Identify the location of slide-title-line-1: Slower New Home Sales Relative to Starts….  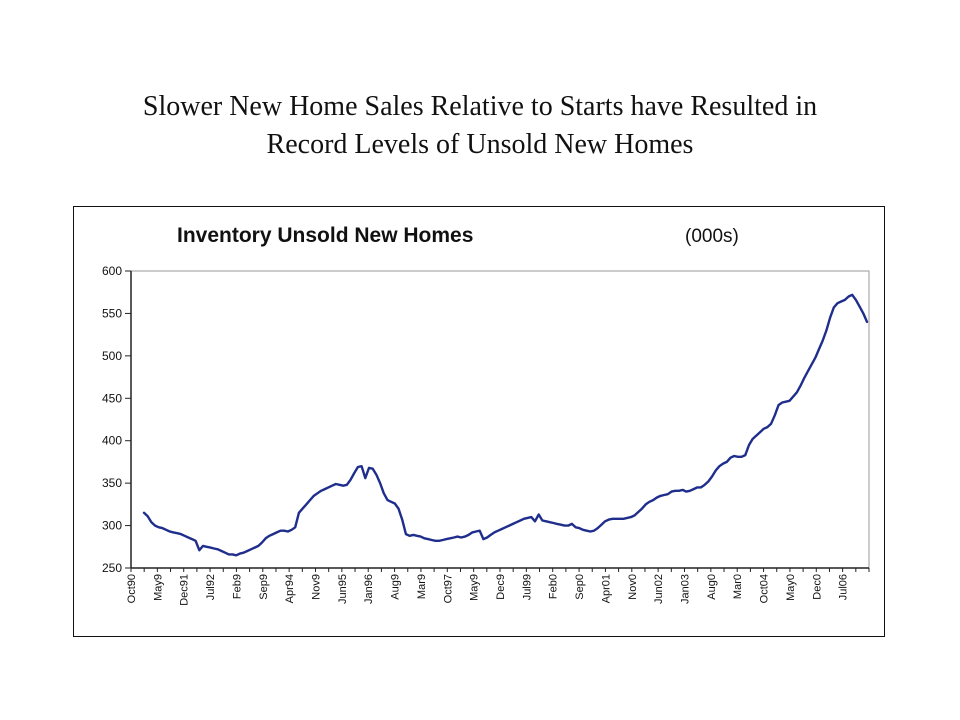
(480, 106).